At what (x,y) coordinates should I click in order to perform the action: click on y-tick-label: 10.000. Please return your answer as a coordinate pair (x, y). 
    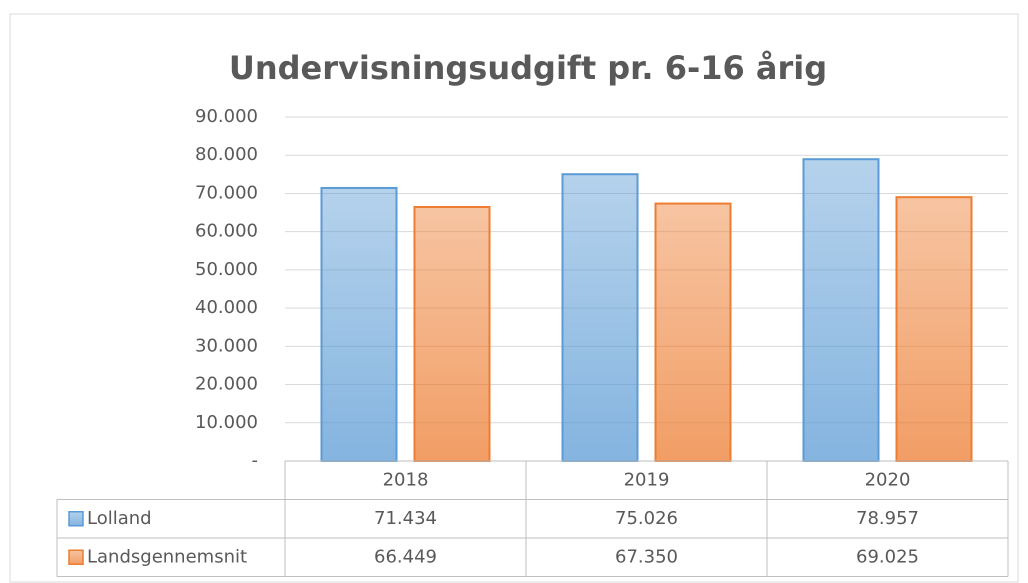
    Looking at the image, I should click on (226, 422).